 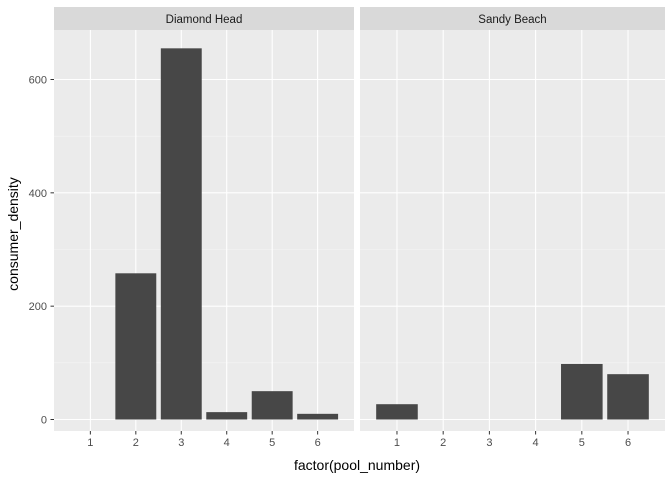 What do you see at coordinates (512, 391) in the screenshot?
I see `bars` at bounding box center [512, 391].